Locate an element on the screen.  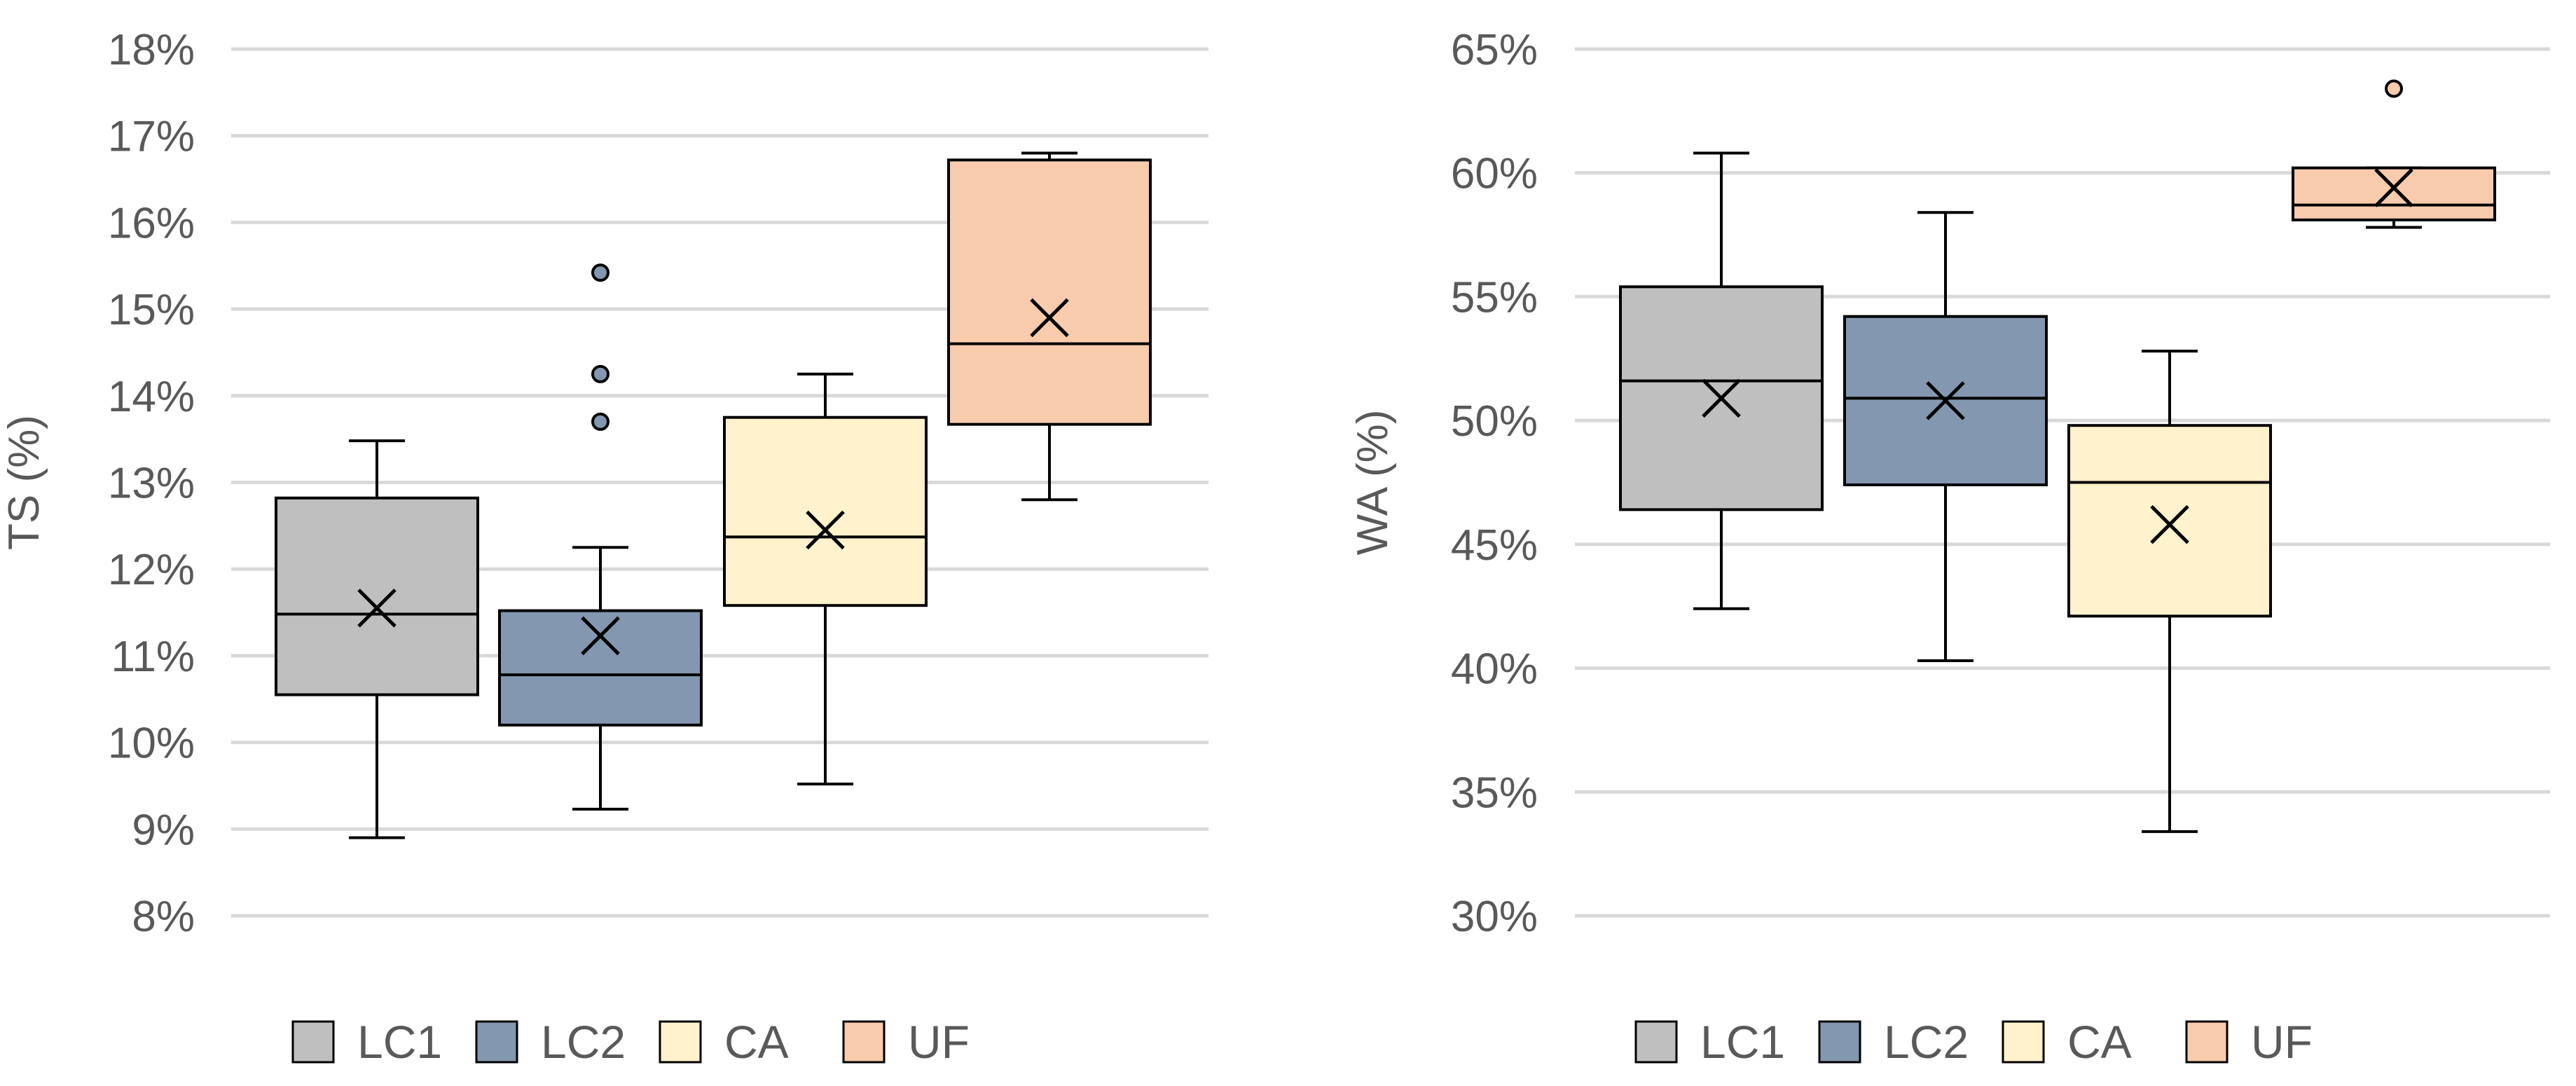
y-tick-label: 55% is located at coordinates (1494, 298).